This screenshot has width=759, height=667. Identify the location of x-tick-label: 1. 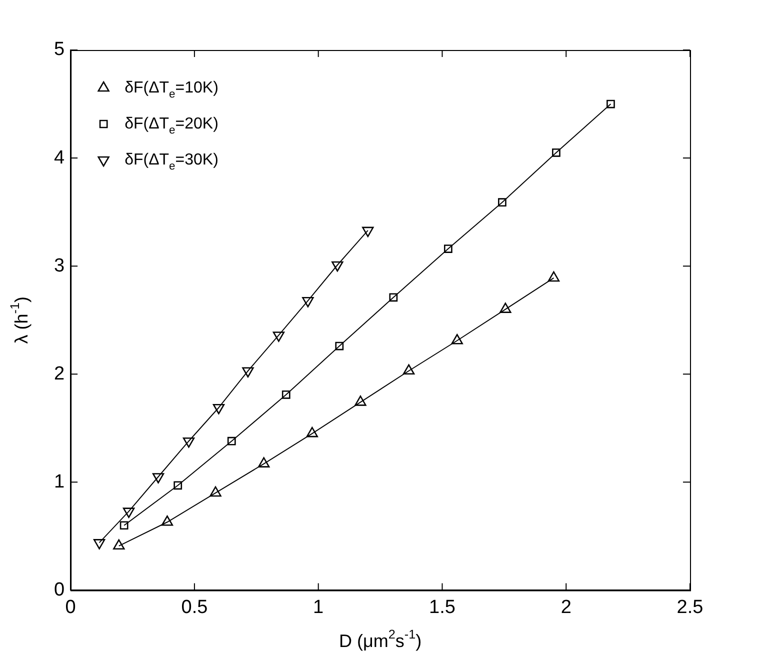
(318, 607).